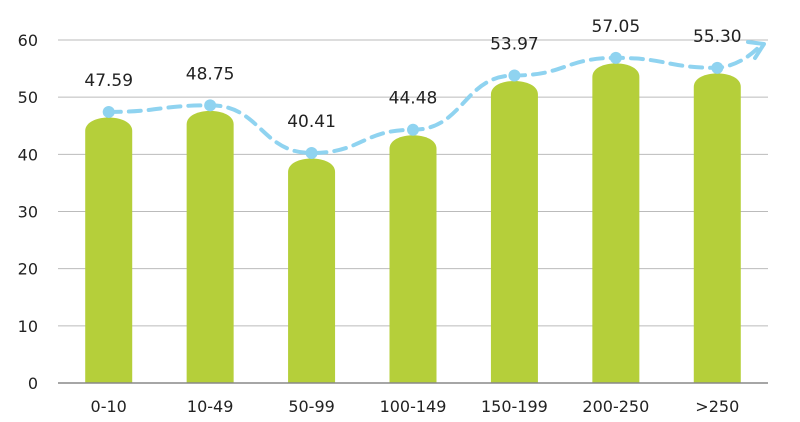 The height and width of the screenshot is (422, 800). I want to click on y-tick-label: 60, so click(28, 40).